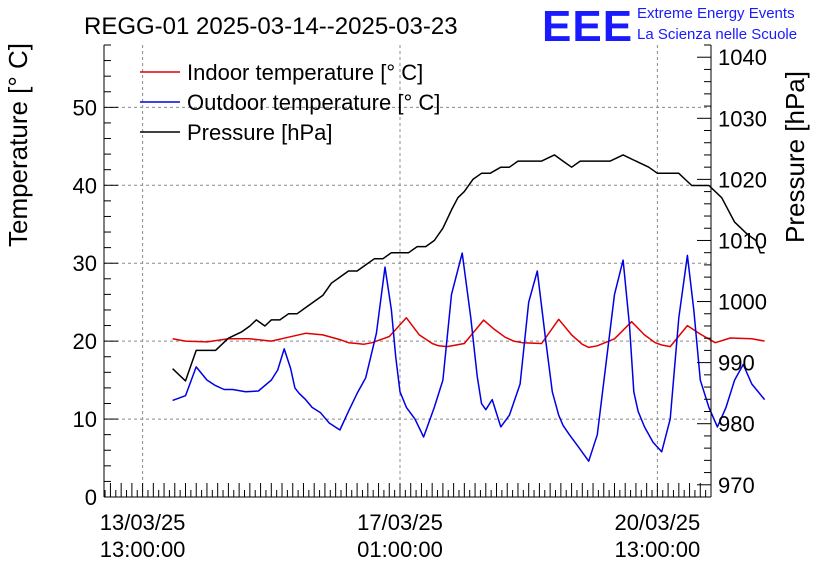 This screenshot has height=572, width=836. Describe the element at coordinates (736, 485) in the screenshot. I see `y-right-tick-label: 970` at that location.